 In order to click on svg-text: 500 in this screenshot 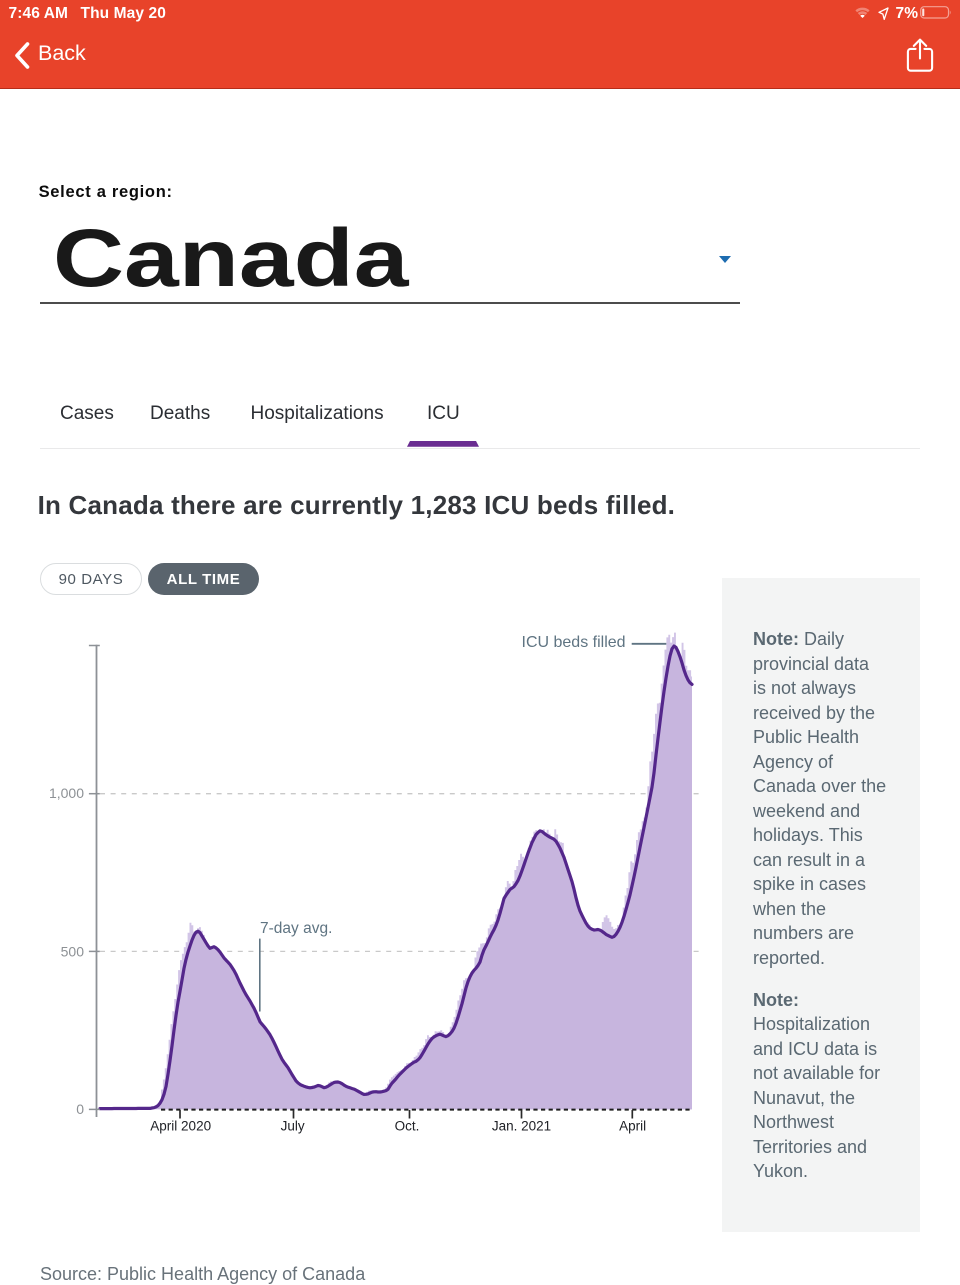, I will do `click(73, 951)`.